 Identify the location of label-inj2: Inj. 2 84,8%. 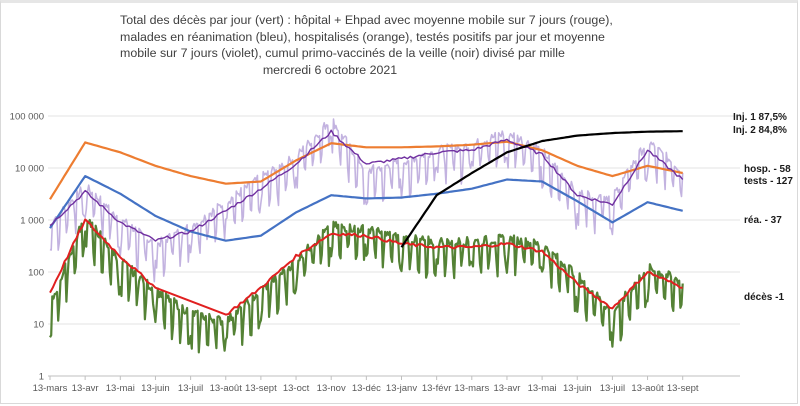
(760, 130).